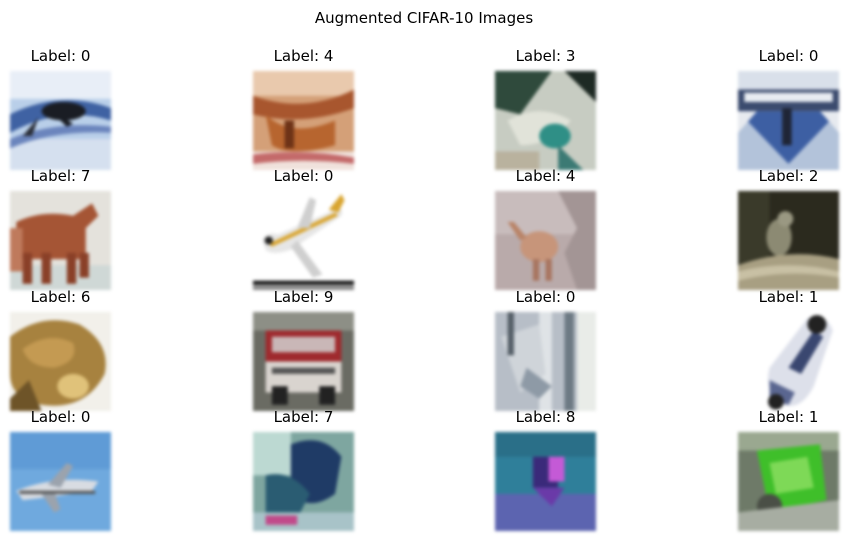  I want to click on bird-image, so click(788, 240).